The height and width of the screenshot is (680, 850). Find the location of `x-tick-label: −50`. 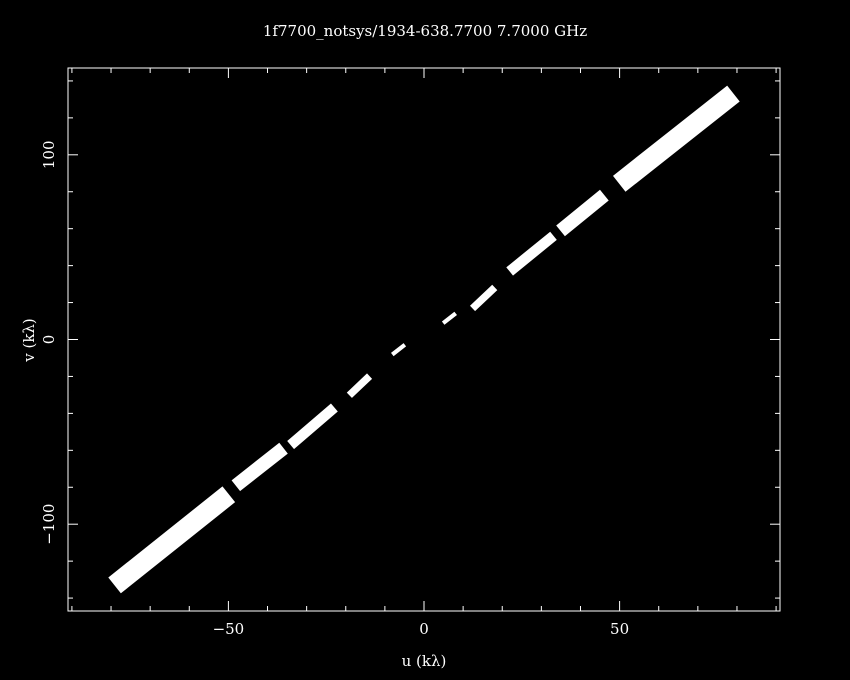

x-tick-label: −50 is located at coordinates (229, 629).